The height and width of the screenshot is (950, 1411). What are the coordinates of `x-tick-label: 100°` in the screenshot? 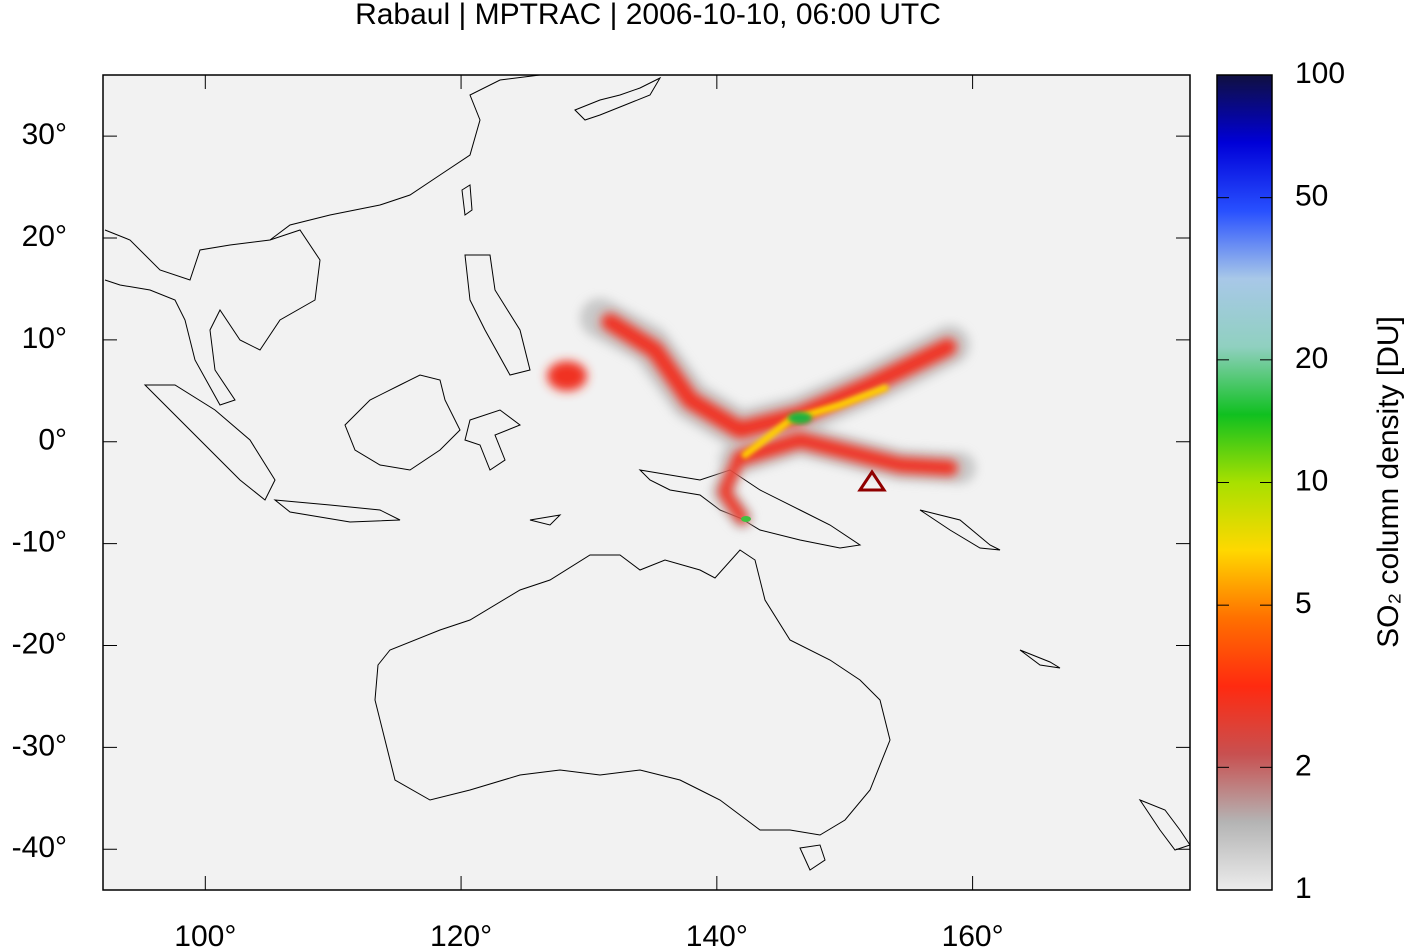 It's located at (205, 935).